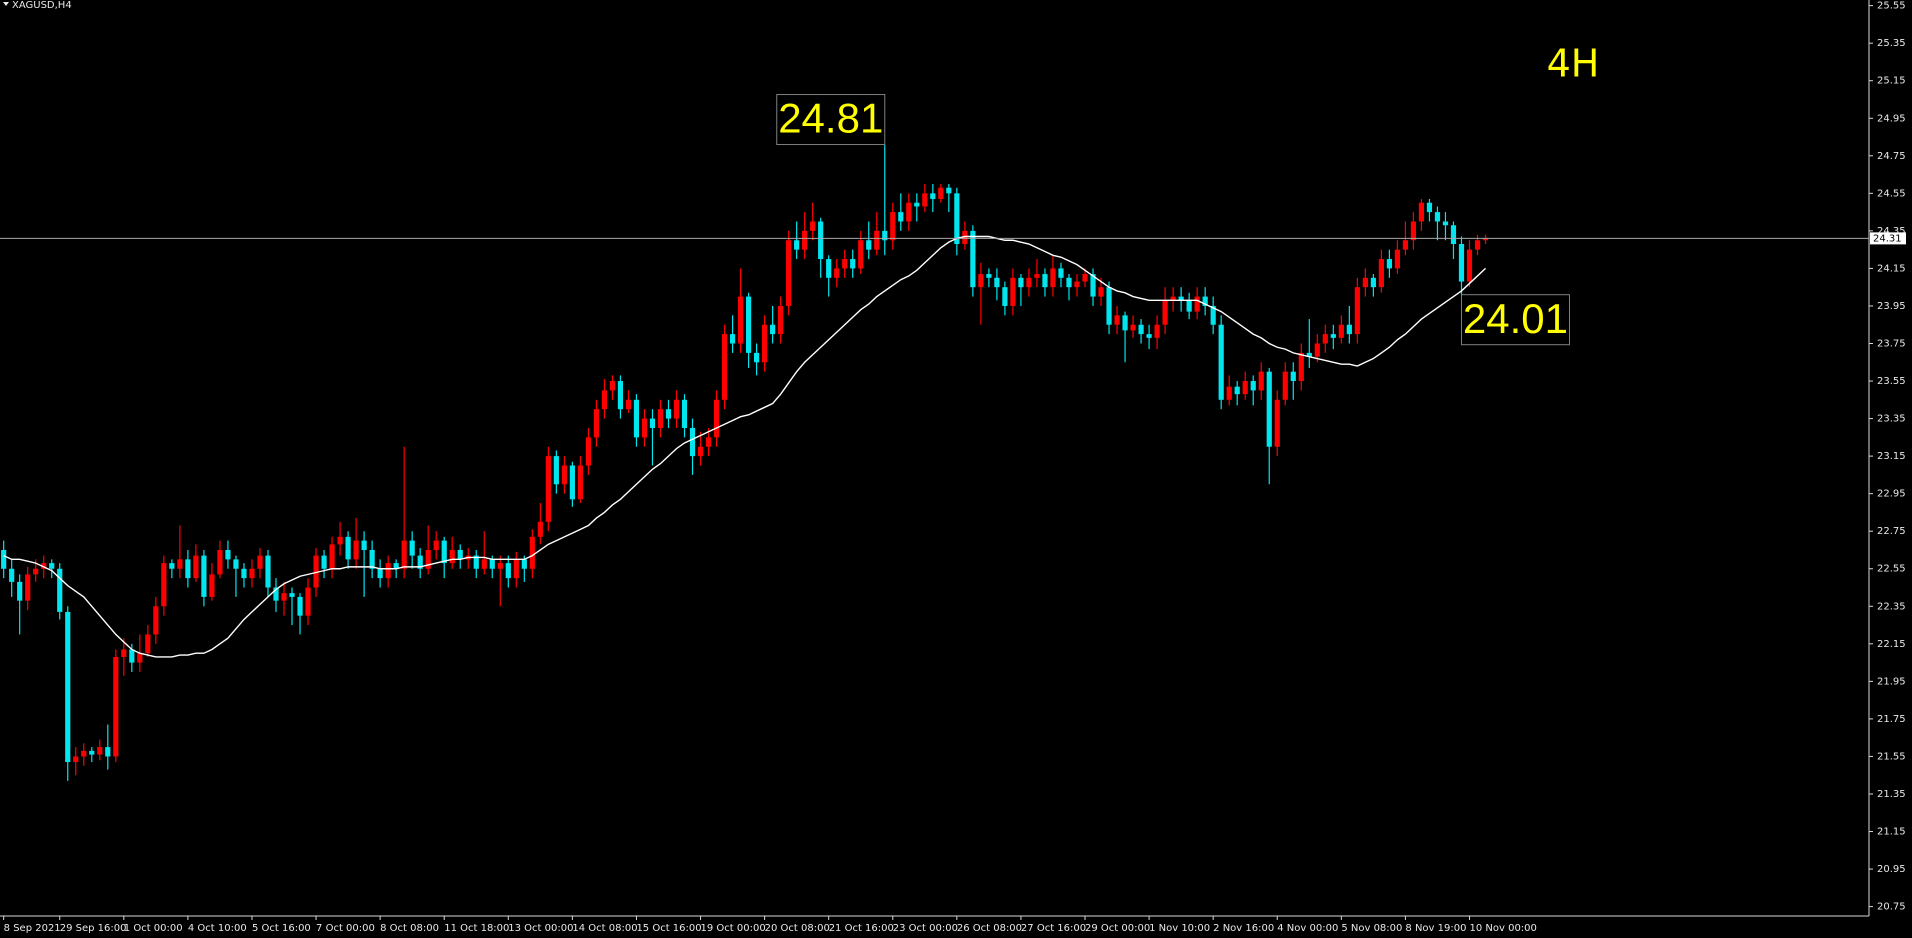 This screenshot has height=938, width=1912. What do you see at coordinates (668, 928) in the screenshot?
I see `x-tick-label: 15 Oct 16:00` at bounding box center [668, 928].